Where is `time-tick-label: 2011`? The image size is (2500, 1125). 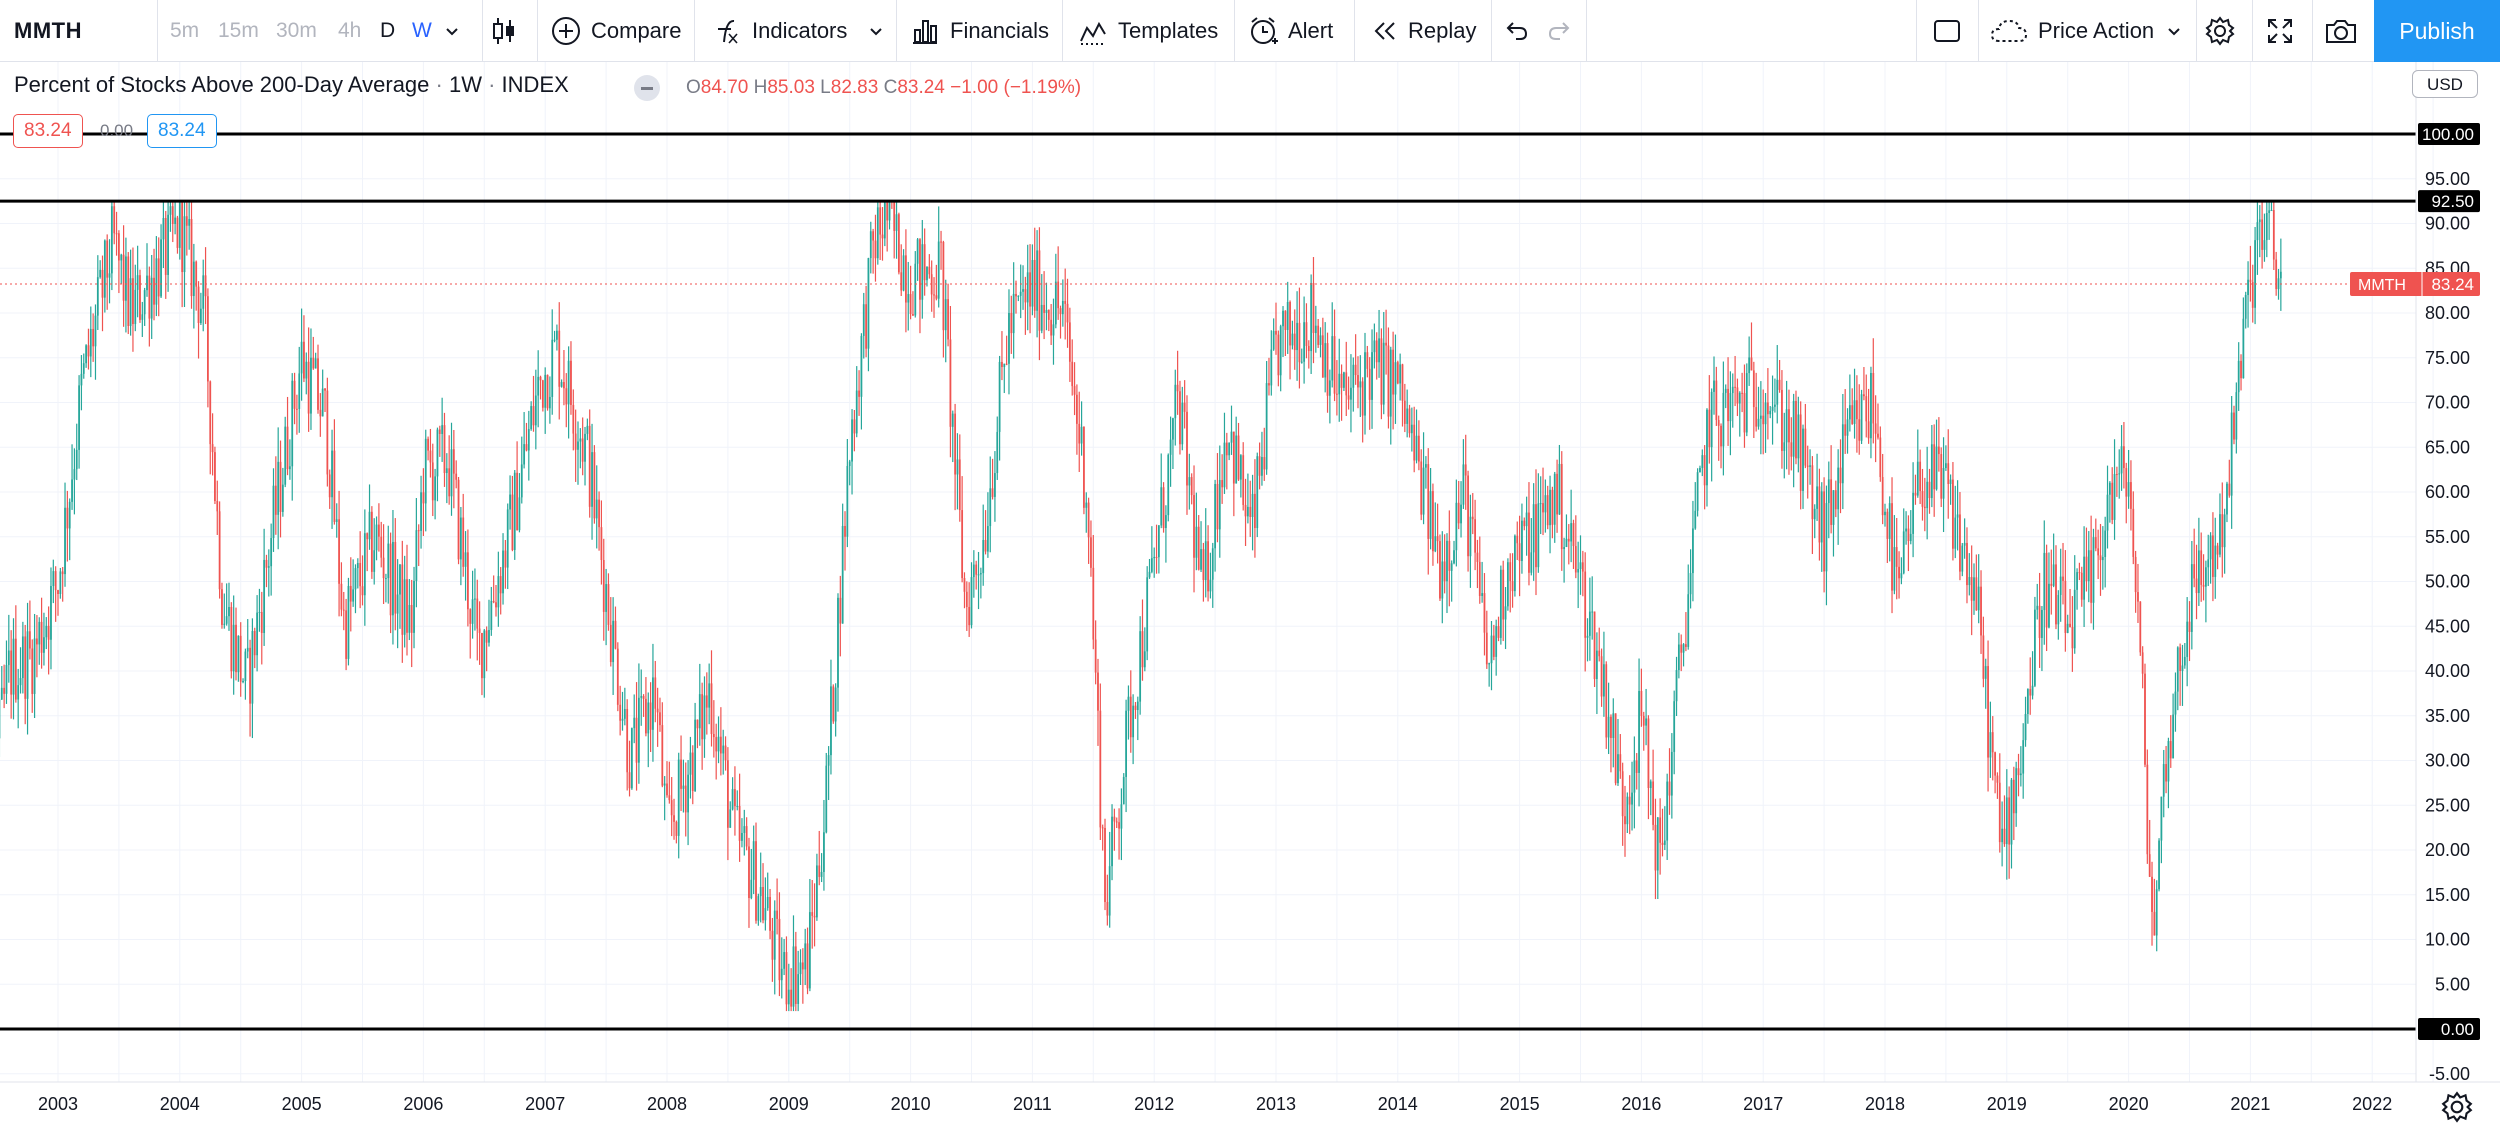 time-tick-label: 2011 is located at coordinates (1032, 1104).